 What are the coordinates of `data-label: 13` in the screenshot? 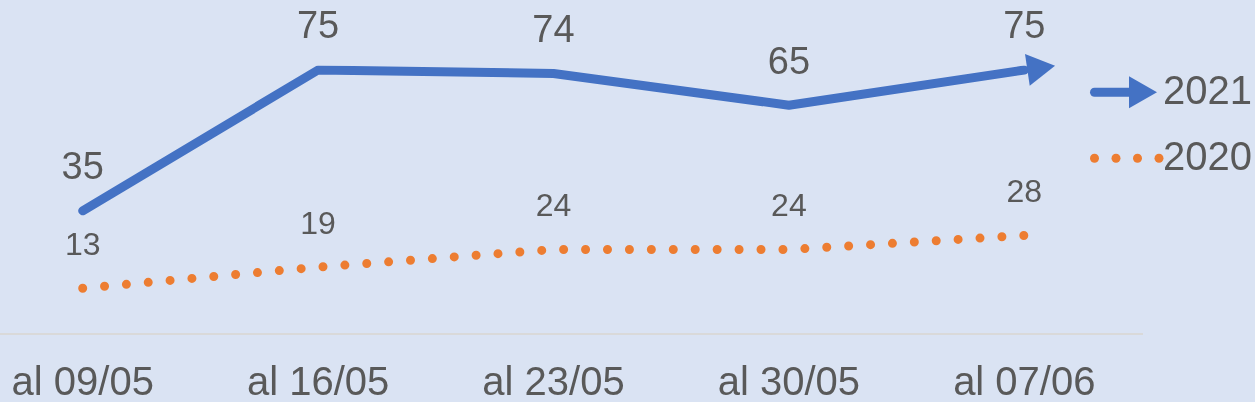 It's located at (82, 244).